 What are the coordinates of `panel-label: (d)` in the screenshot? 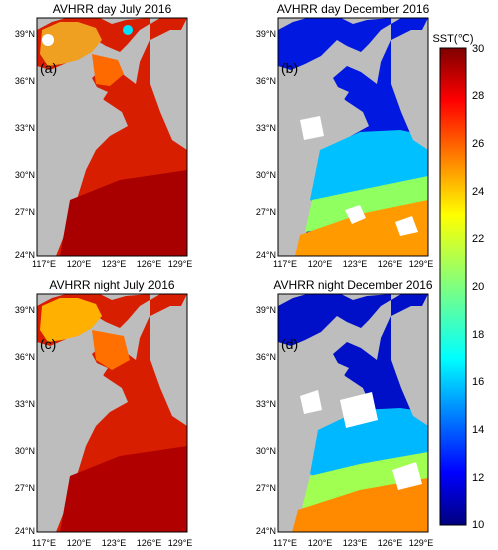 It's located at (289, 344).